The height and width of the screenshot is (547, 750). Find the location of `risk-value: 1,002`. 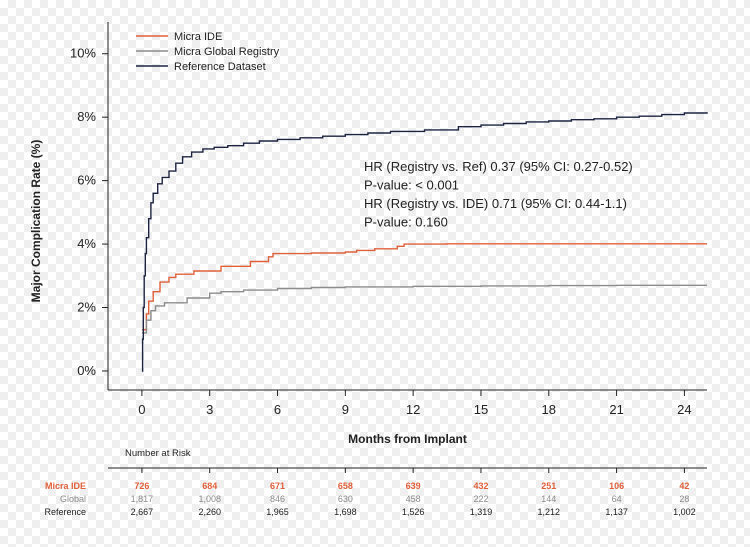

risk-value: 1,002 is located at coordinates (684, 512).